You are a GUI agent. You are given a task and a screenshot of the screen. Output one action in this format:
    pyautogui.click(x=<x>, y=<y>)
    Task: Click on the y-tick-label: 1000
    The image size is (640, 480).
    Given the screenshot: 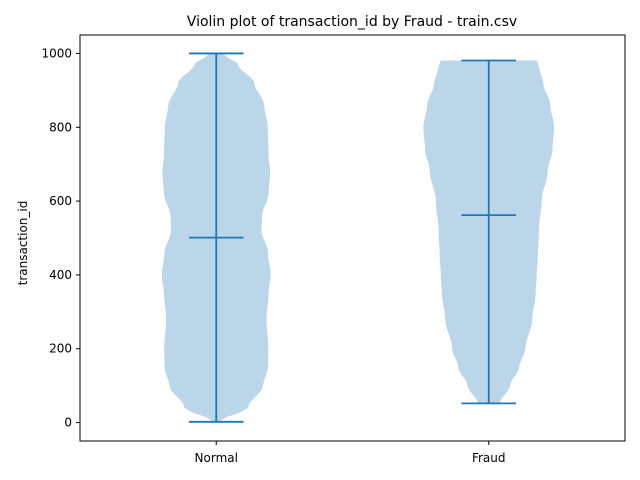 What is the action you would take?
    pyautogui.click(x=56, y=53)
    